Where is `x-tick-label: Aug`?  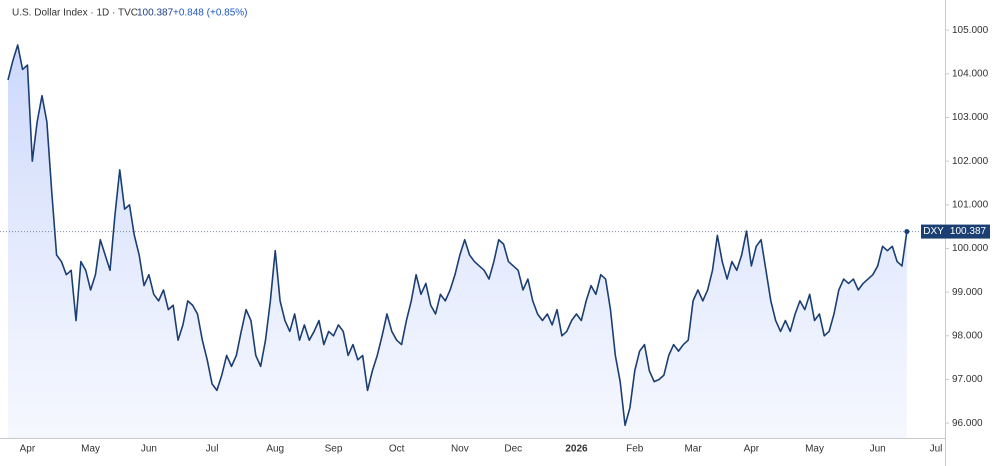
x-tick-label: Aug is located at coordinates (275, 449).